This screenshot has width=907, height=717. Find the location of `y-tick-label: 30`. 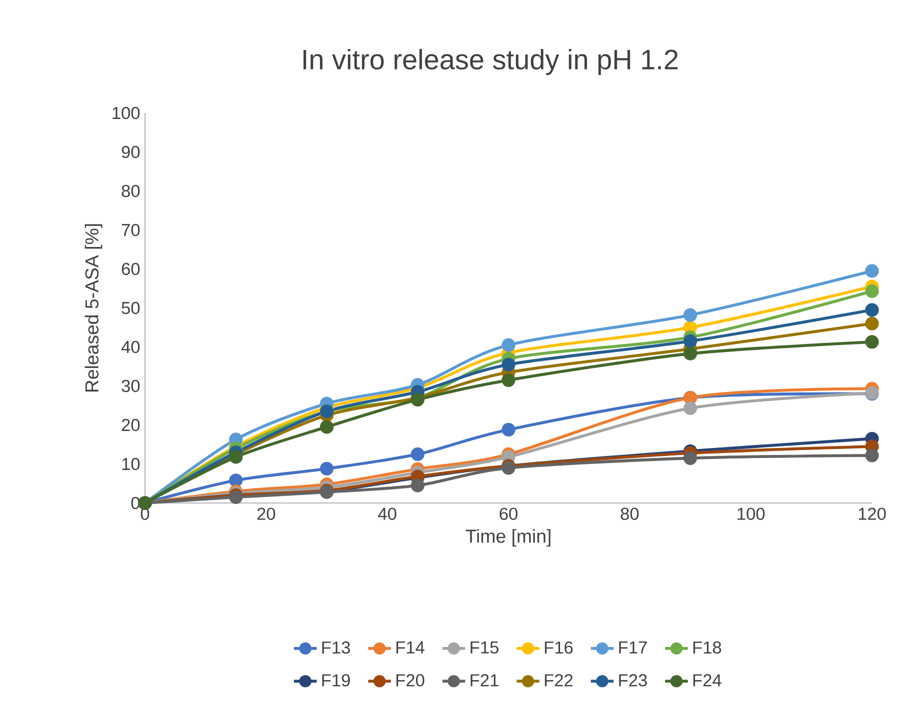

y-tick-label: 30 is located at coordinates (131, 386).